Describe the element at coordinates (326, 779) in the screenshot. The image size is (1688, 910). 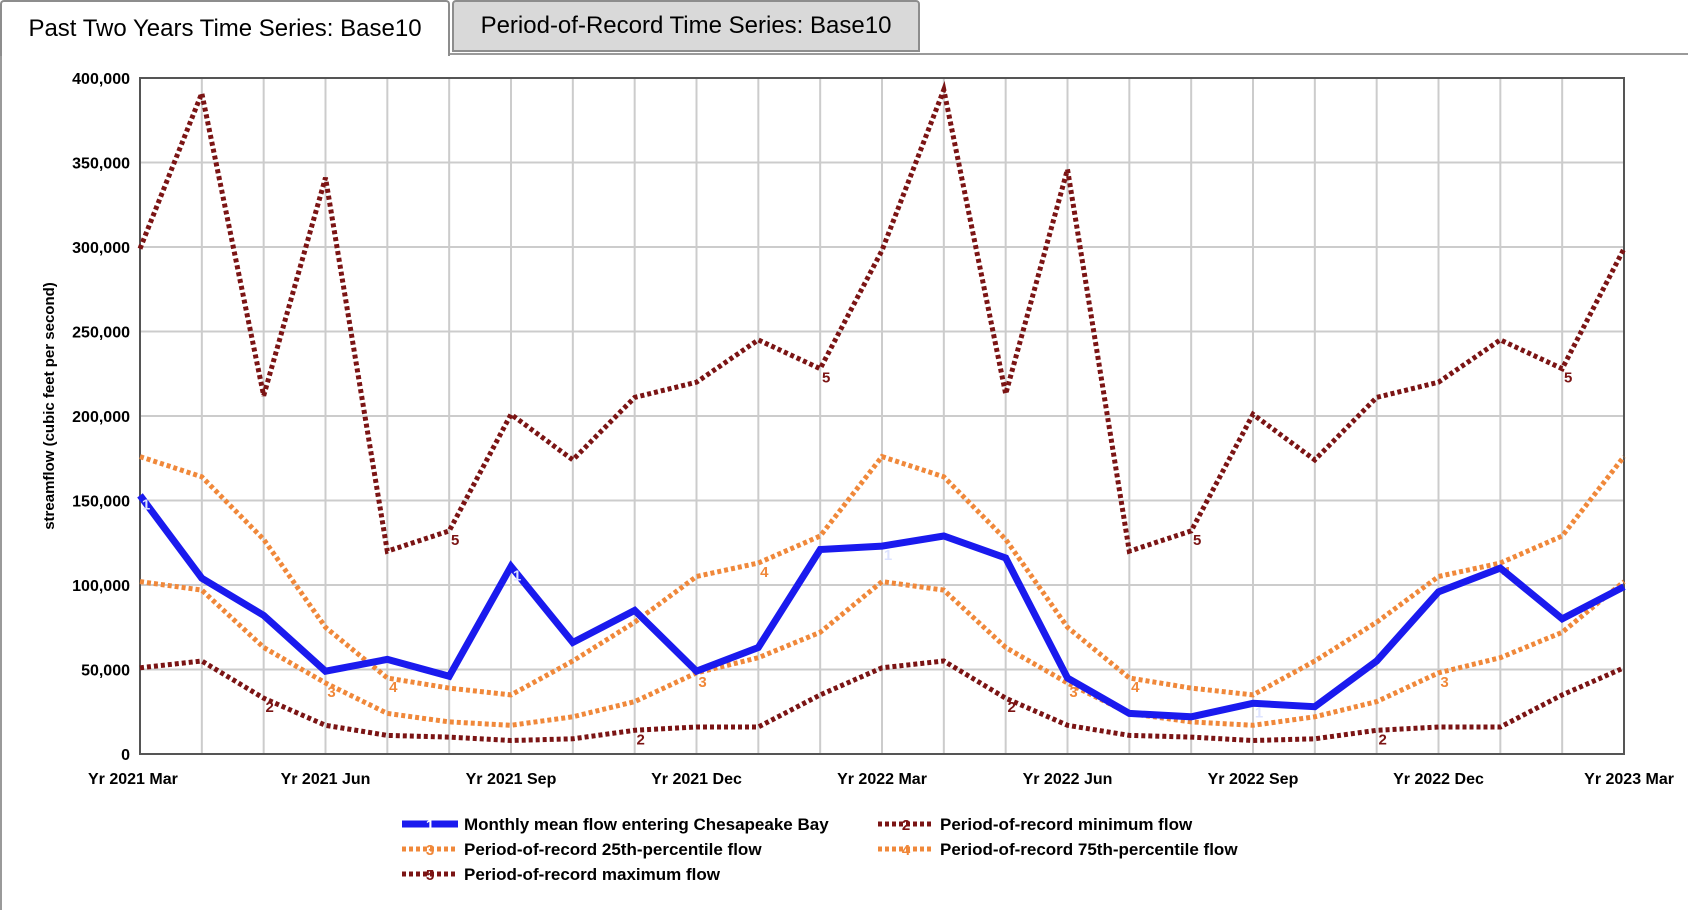
I see `x-tick-label: Yr 2021 Jun` at that location.